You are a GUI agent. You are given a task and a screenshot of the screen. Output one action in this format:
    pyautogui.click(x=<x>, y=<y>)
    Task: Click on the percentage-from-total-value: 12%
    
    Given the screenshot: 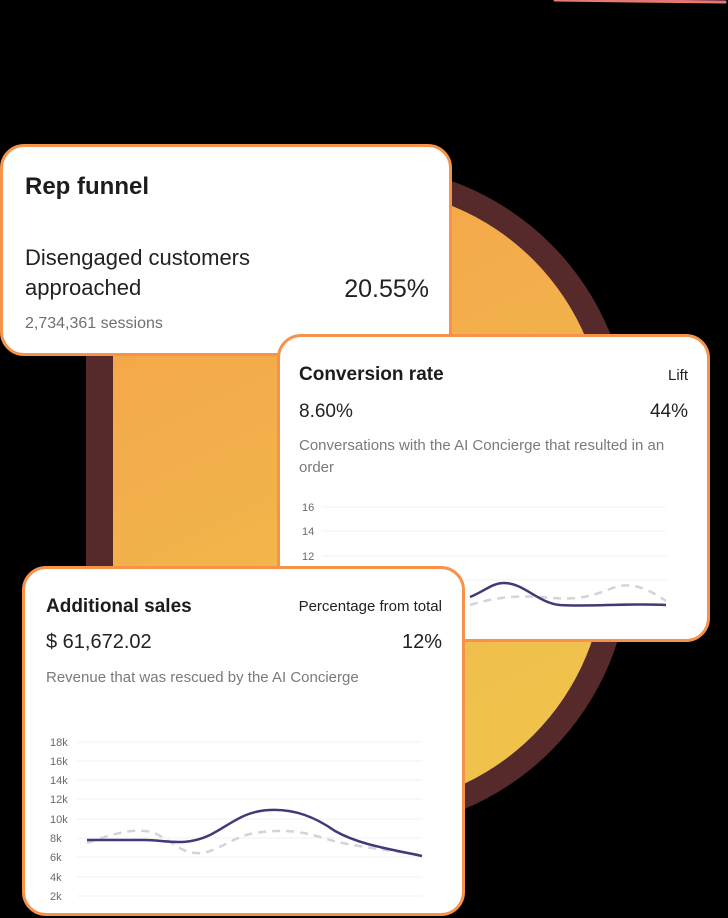 What is the action you would take?
    pyautogui.click(x=421, y=642)
    